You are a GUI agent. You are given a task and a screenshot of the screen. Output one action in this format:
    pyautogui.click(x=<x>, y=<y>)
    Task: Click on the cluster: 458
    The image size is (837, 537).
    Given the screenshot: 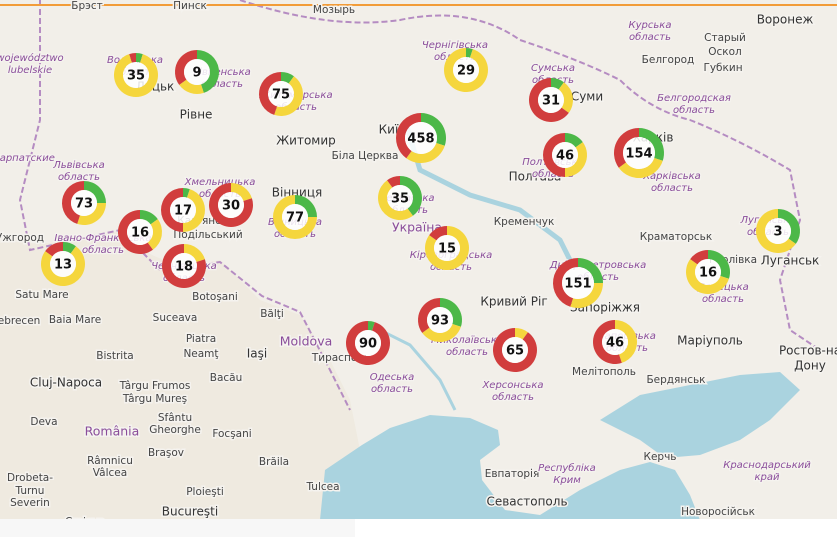 What is the action you would take?
    pyautogui.click(x=421, y=138)
    